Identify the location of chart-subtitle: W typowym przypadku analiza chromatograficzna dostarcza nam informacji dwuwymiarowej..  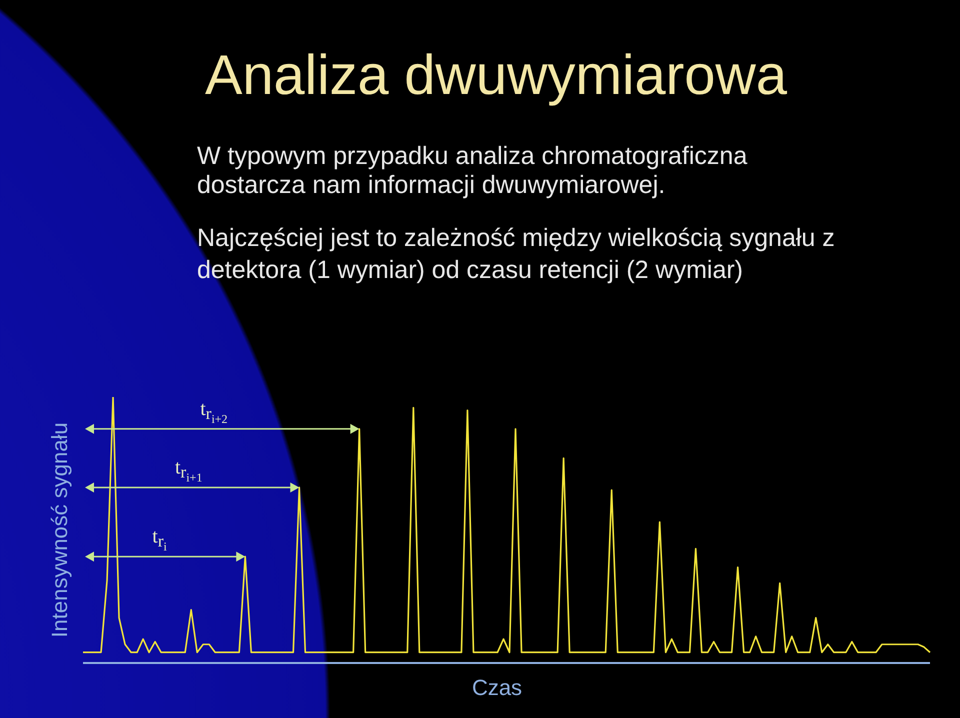
(472, 171).